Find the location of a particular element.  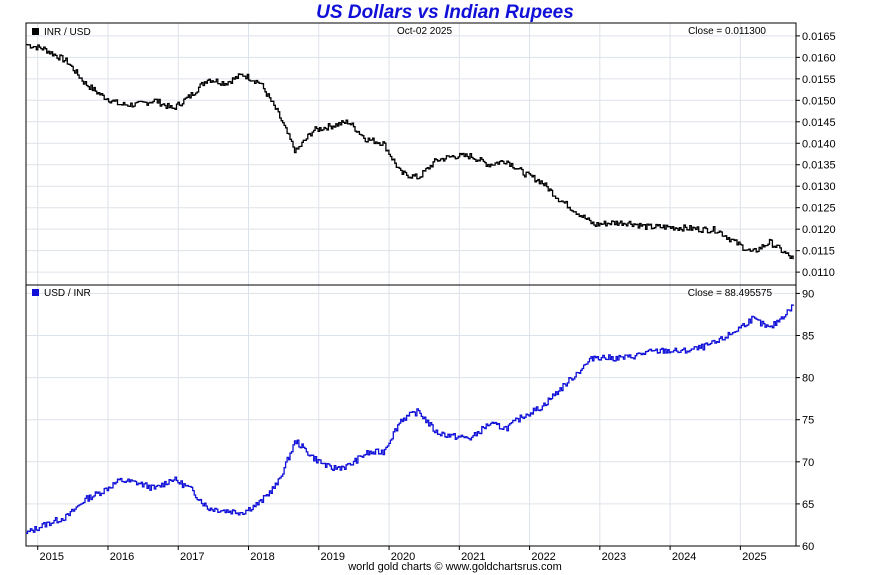

y-tick-label: 0.0165 is located at coordinates (819, 37).